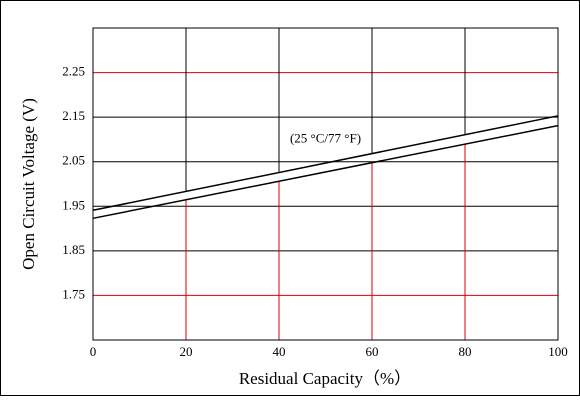  Describe the element at coordinates (73, 293) in the screenshot. I see `y-tick-label: 1.75` at that location.